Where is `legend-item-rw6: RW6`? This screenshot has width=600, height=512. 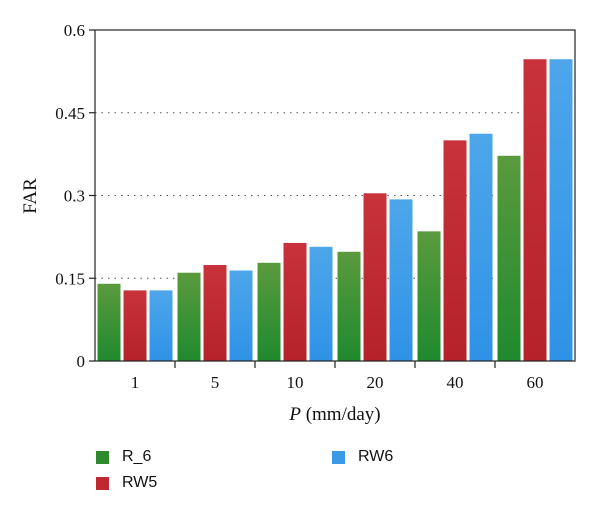 legend-item-rw6: RW6 is located at coordinates (362, 457).